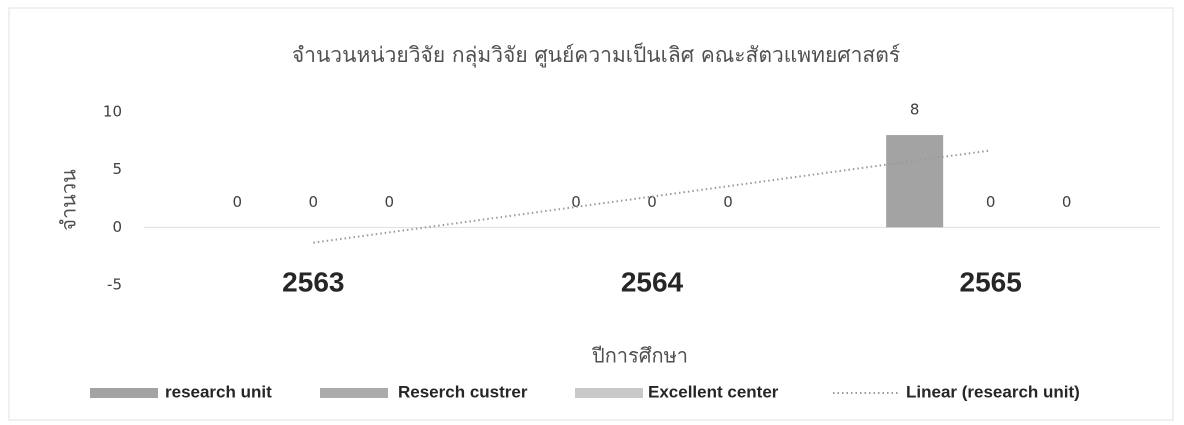 This screenshot has height=425, width=1184. What do you see at coordinates (993, 391) in the screenshot?
I see `legend-label: Linear (research unit)` at bounding box center [993, 391].